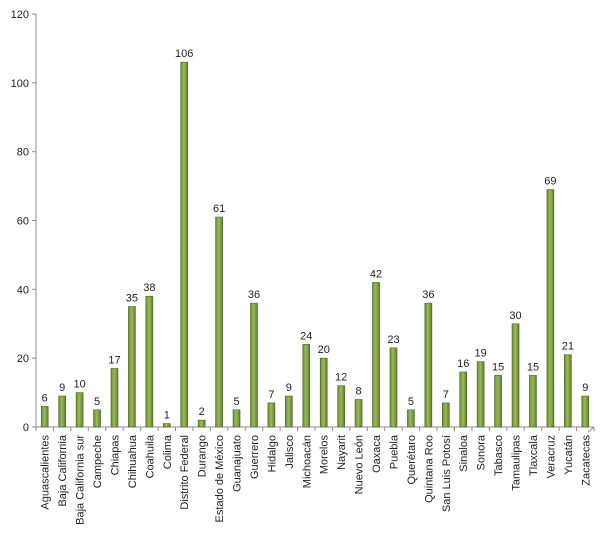 The image size is (600, 538). Describe the element at coordinates (394, 451) in the screenshot. I see `category-label: Puebla` at that location.